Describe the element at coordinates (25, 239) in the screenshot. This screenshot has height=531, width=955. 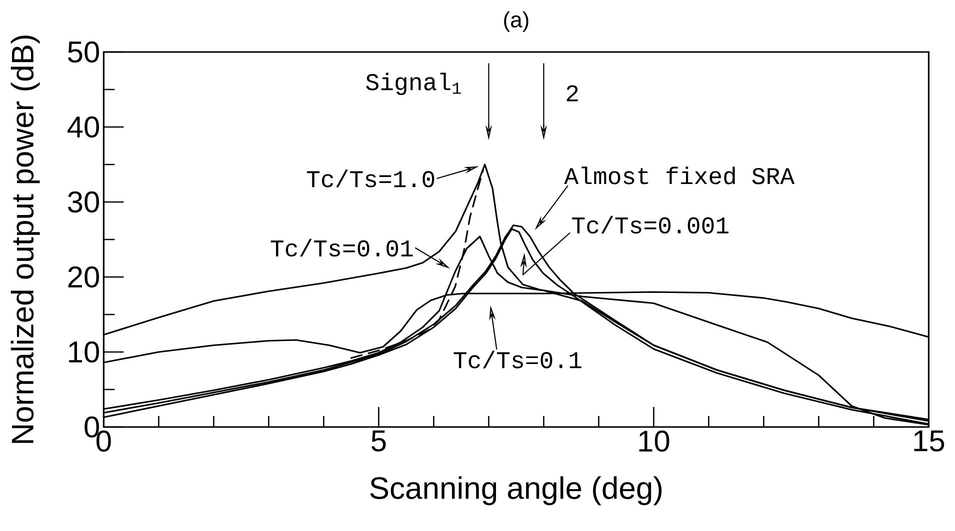
I see `y-axis-title: Normalized output power (dB)` at that location.